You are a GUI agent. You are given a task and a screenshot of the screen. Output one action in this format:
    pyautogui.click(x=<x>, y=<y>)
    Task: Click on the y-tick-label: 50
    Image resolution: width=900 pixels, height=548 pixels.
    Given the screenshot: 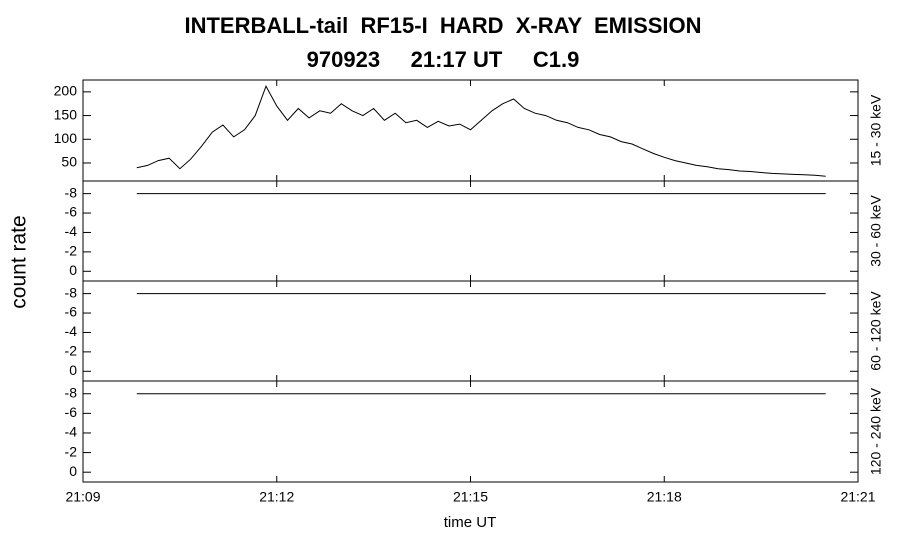 What is the action you would take?
    pyautogui.click(x=69, y=162)
    